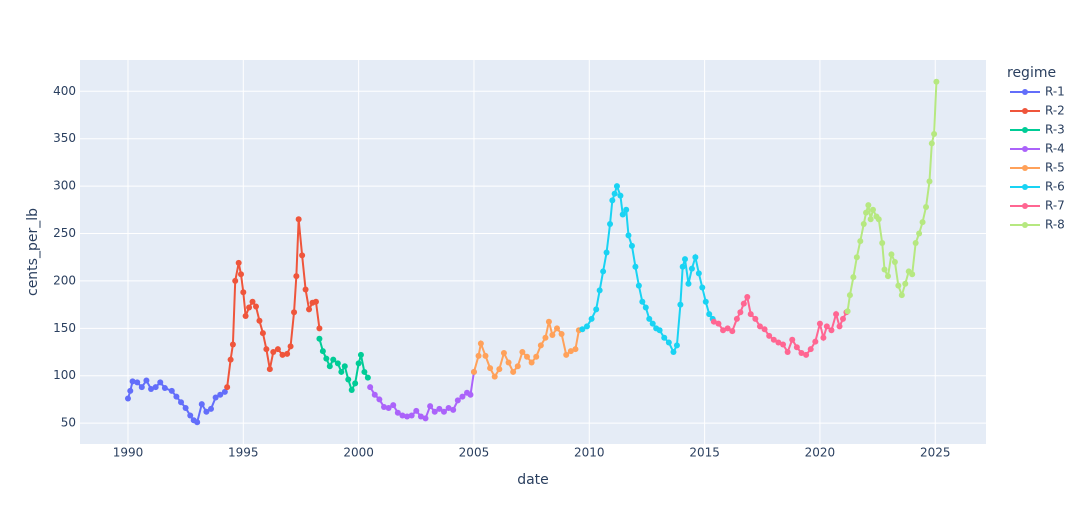 This screenshot has height=529, width=1083. Describe the element at coordinates (1055, 168) in the screenshot. I see `legend-label: R-5` at that location.